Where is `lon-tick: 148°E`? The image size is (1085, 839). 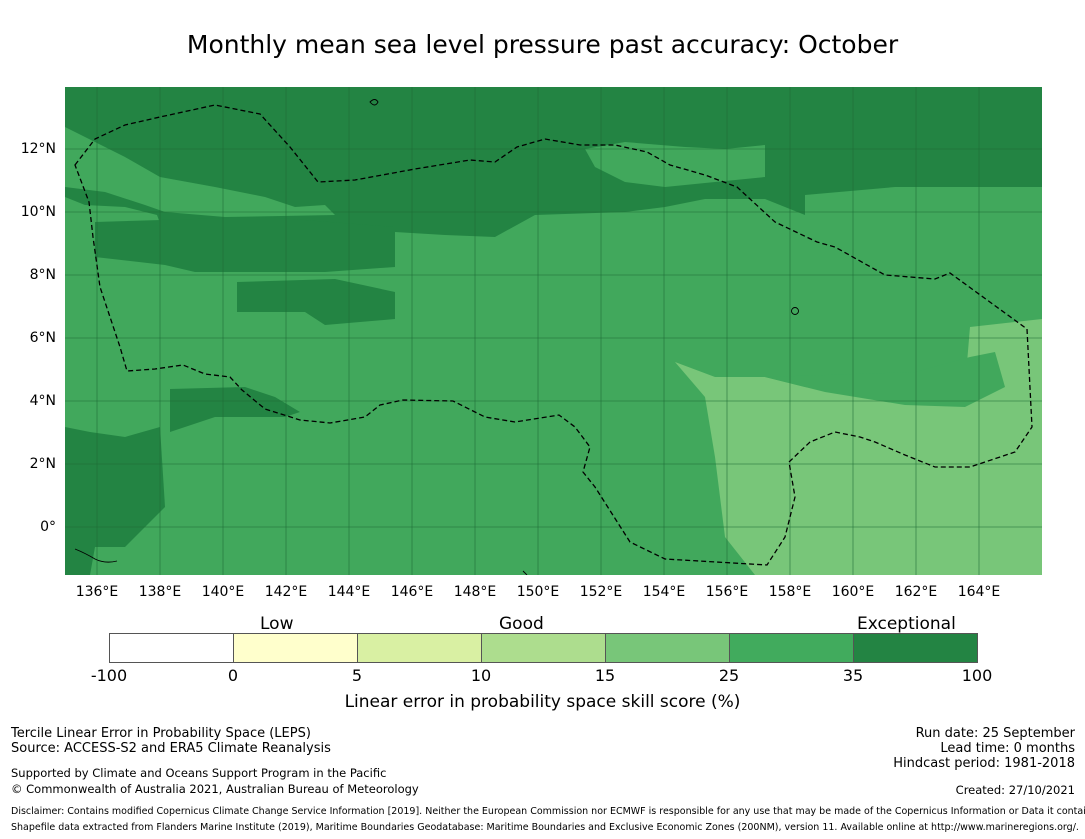 lon-tick: 148°E is located at coordinates (475, 592).